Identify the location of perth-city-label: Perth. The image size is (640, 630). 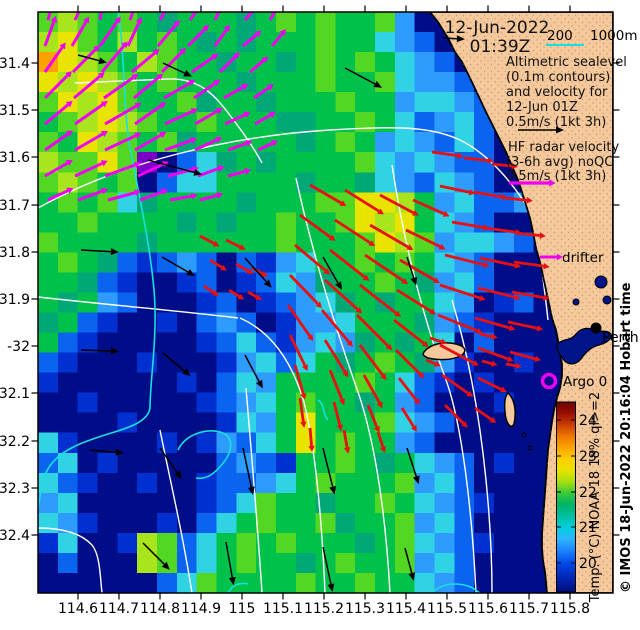
(620, 338).